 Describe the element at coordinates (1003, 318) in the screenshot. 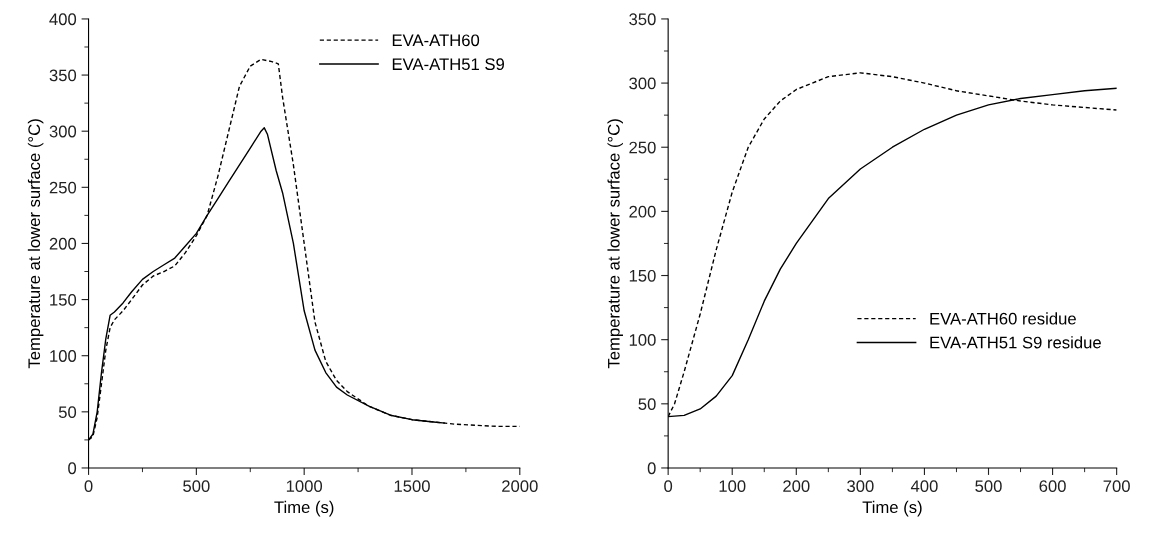

I see `legend-label: EVA-ATH60 residue` at that location.